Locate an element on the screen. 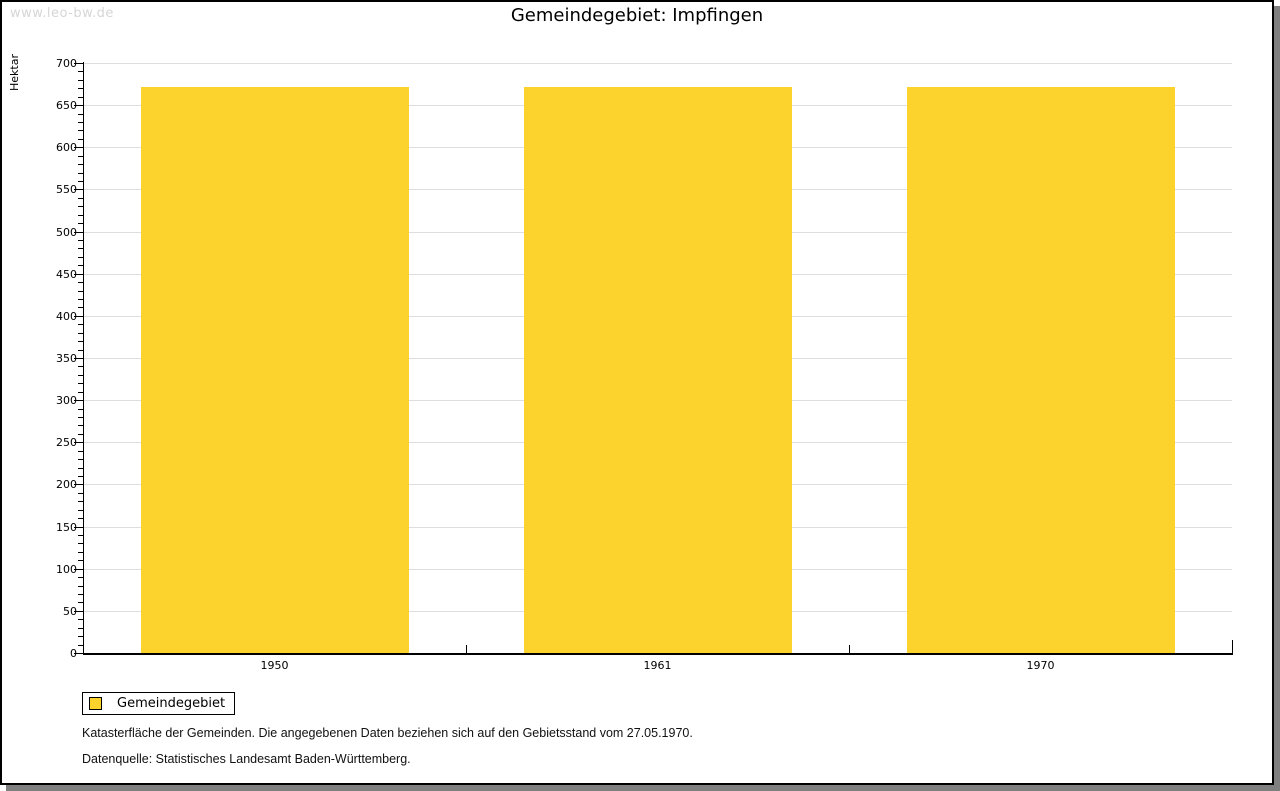 The height and width of the screenshot is (791, 1280). y-tick-label-350: 350 is located at coordinates (66, 358).